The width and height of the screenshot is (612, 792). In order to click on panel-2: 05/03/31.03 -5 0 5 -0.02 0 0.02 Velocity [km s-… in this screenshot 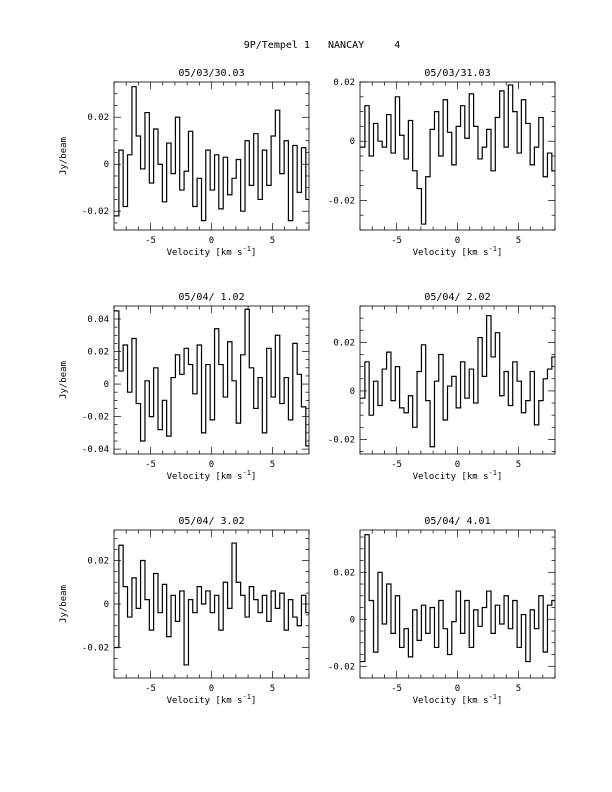, I will do `click(442, 163)`.